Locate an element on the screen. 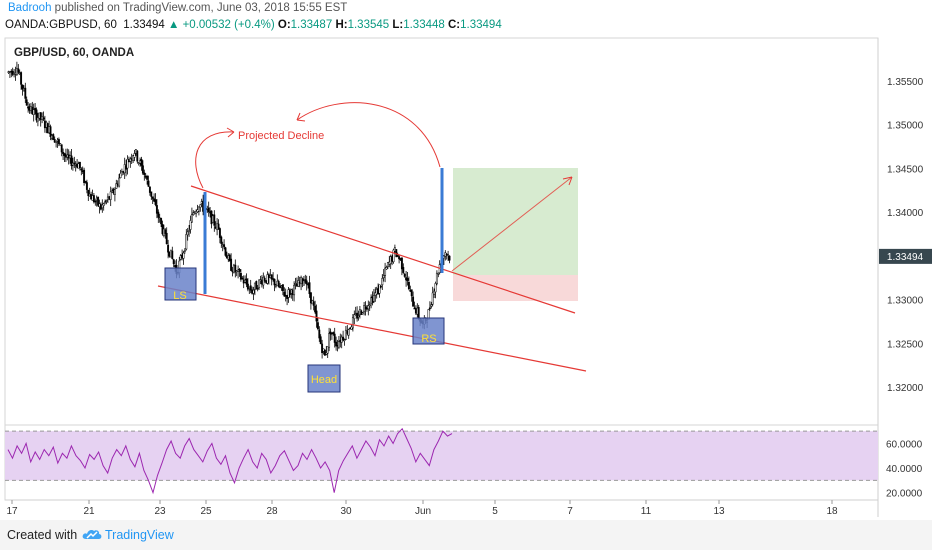 This screenshot has width=932, height=550. time-tick-label: 25 is located at coordinates (206, 511).